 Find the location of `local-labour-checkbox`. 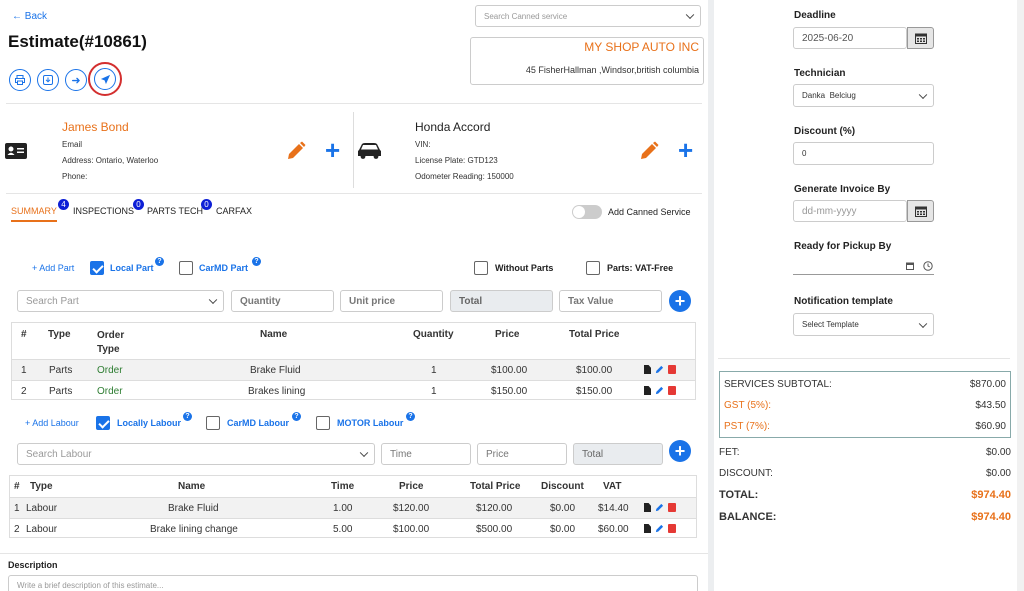

local-labour-checkbox is located at coordinates (103, 423).